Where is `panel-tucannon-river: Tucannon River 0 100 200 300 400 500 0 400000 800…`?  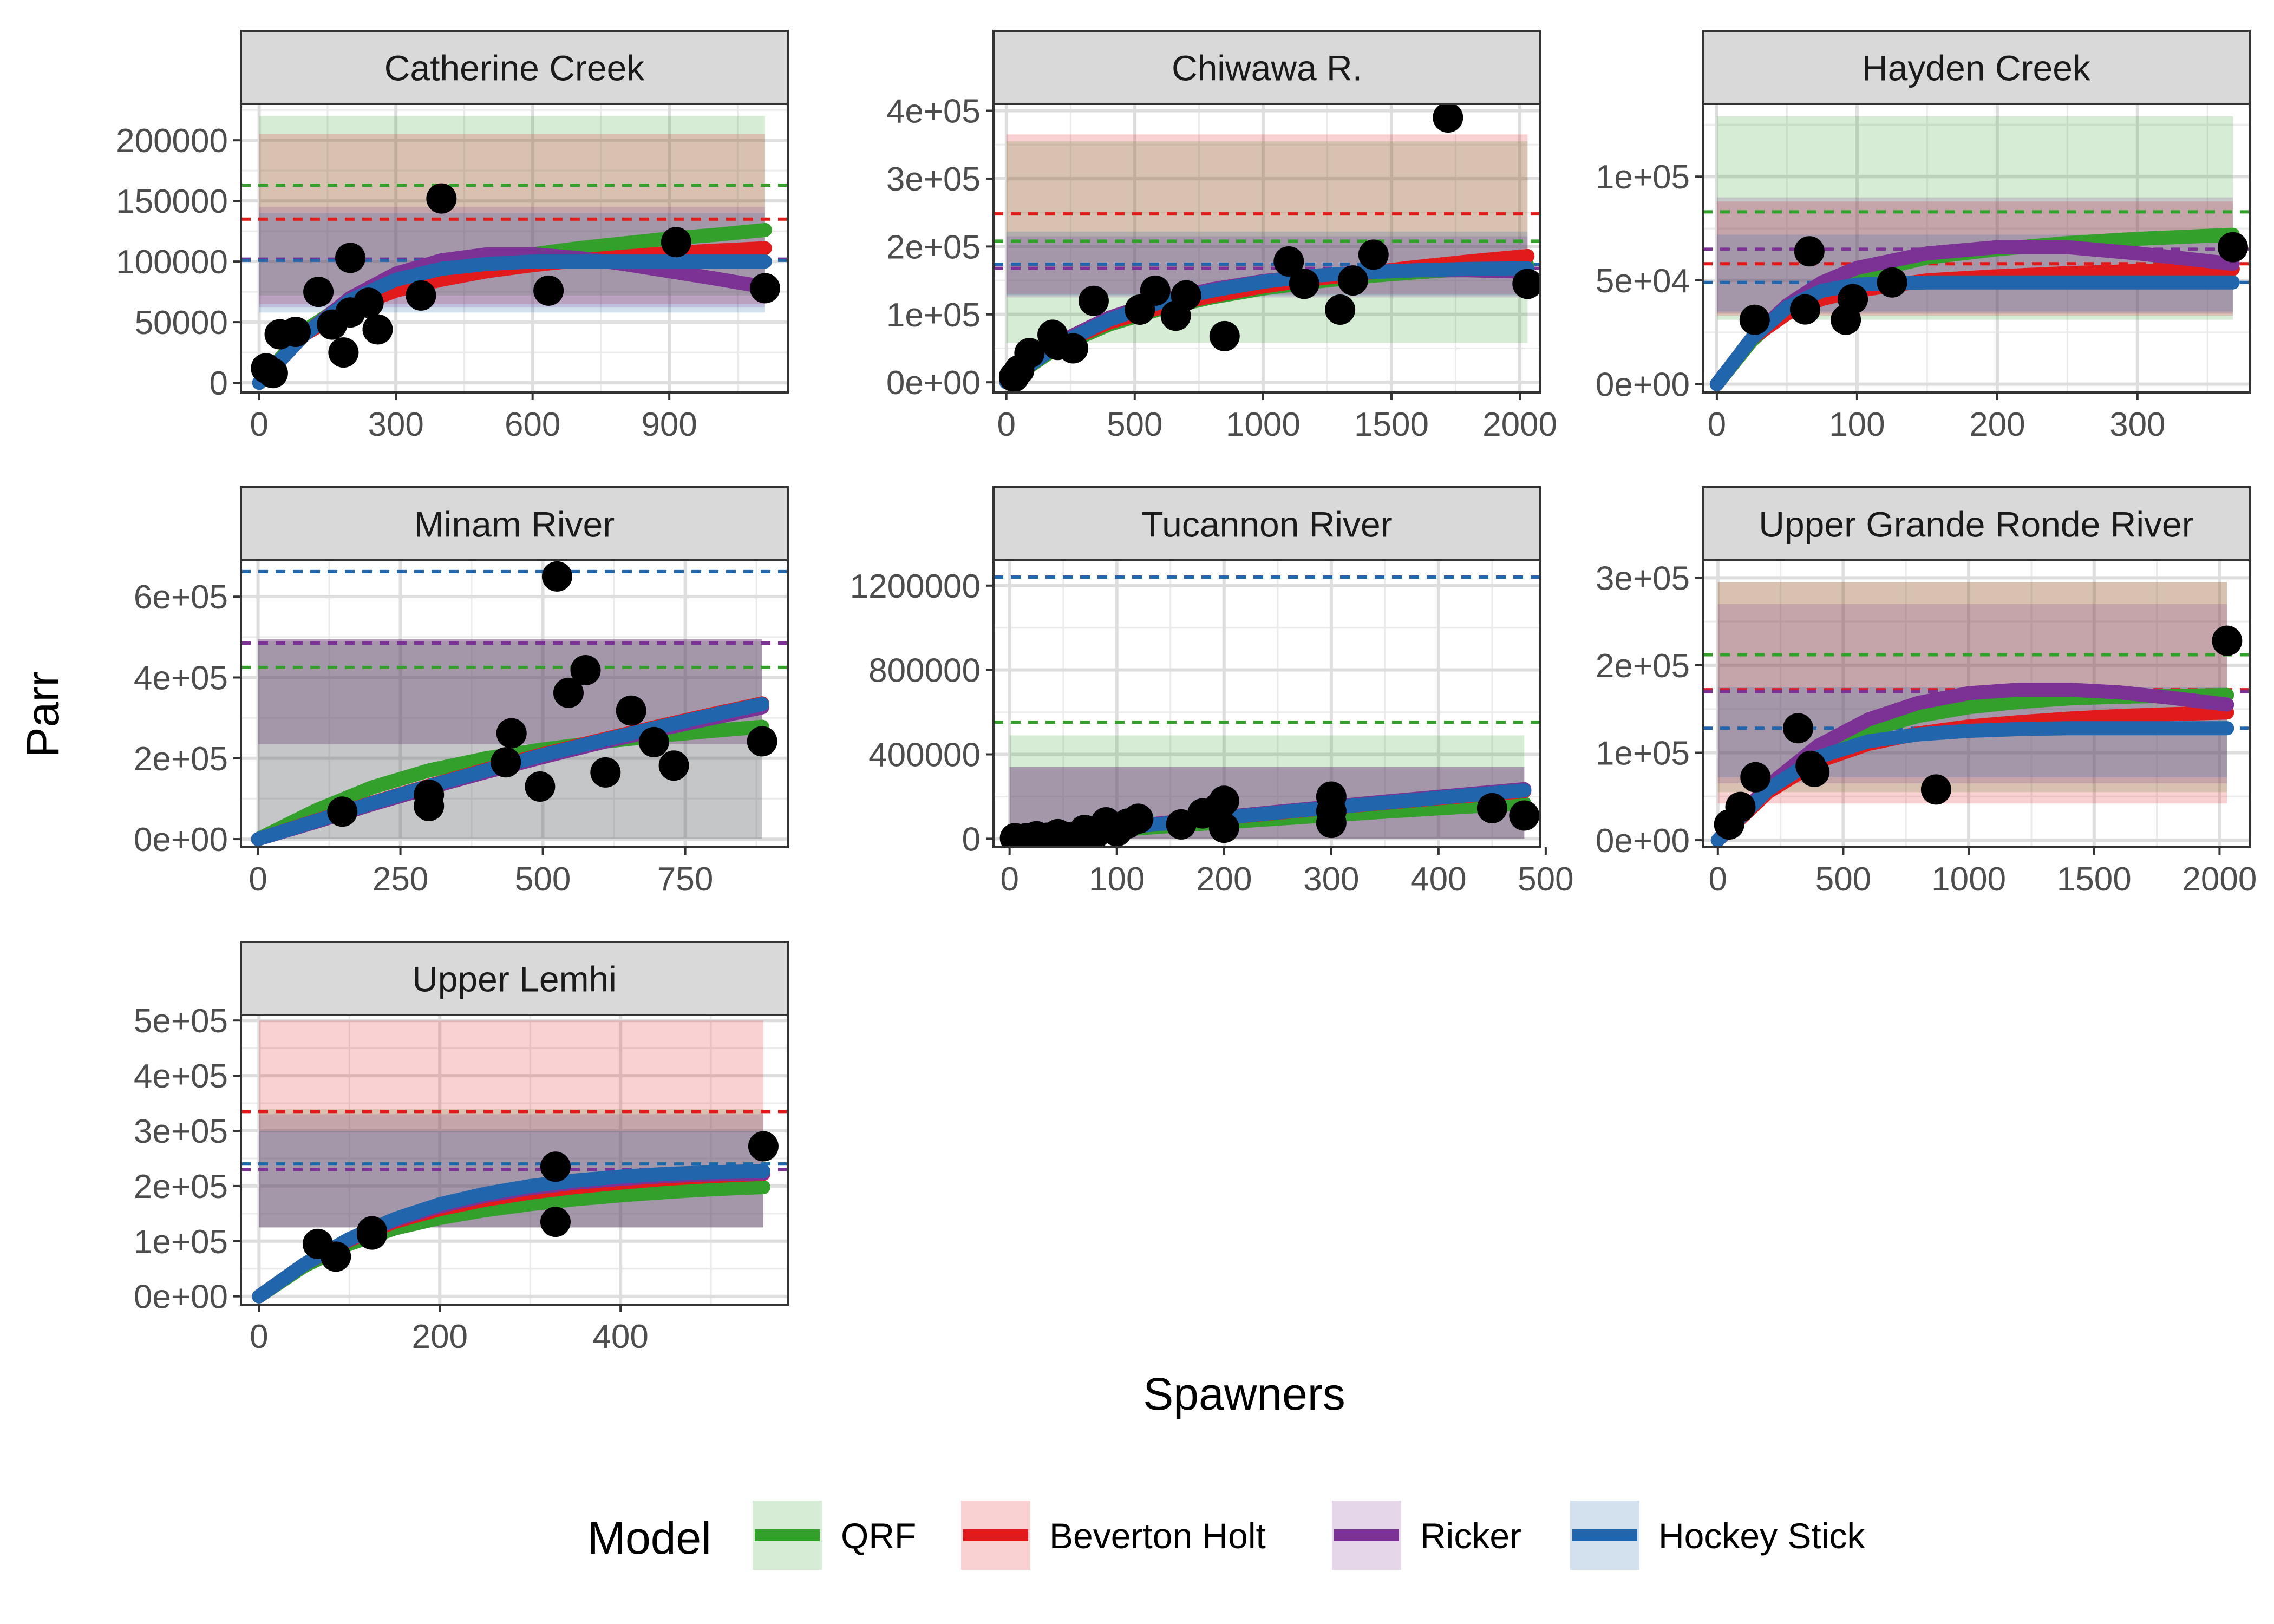 panel-tucannon-river: Tucannon River 0 100 200 300 400 500 0 400000 800… is located at coordinates (1212, 692).